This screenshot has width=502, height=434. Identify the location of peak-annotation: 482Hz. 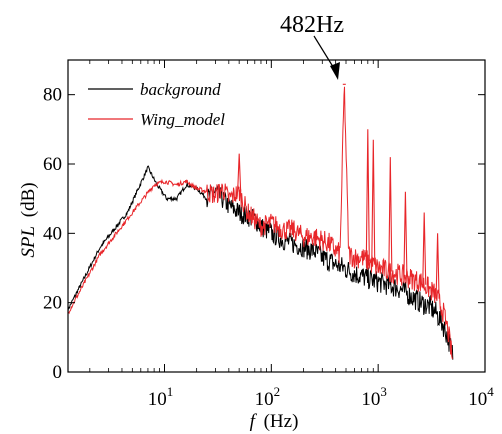
(312, 46).